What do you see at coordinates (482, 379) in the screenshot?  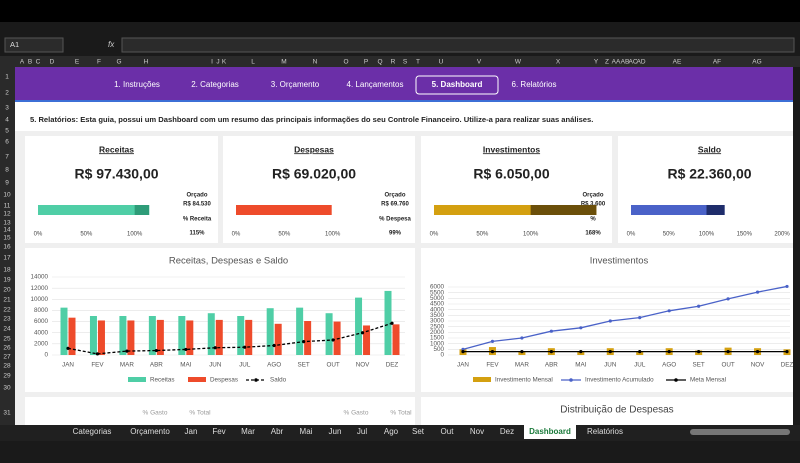 I see `legend-swatch` at bounding box center [482, 379].